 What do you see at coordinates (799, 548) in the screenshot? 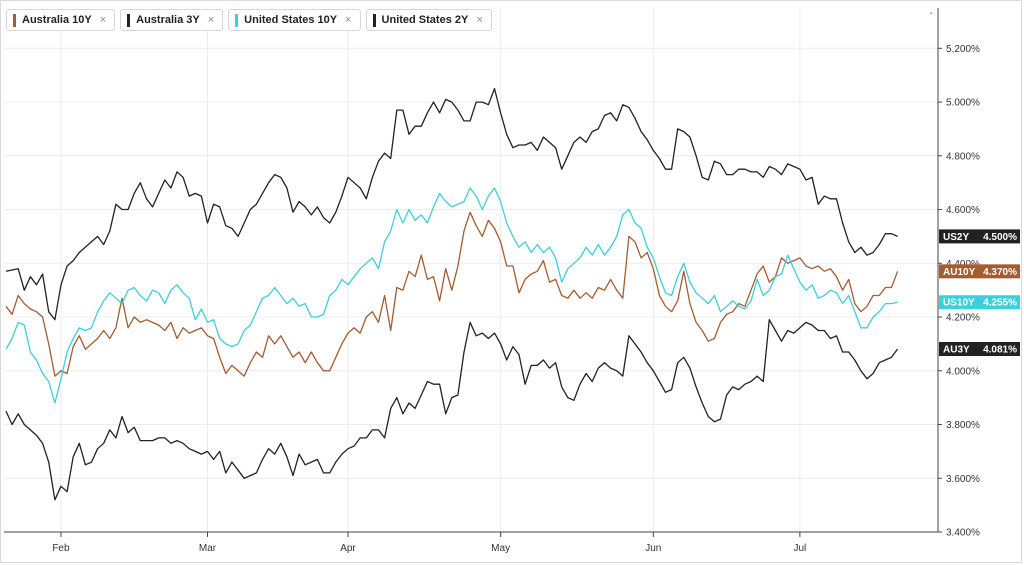
I see `x-tick-label: Jul` at bounding box center [799, 548].